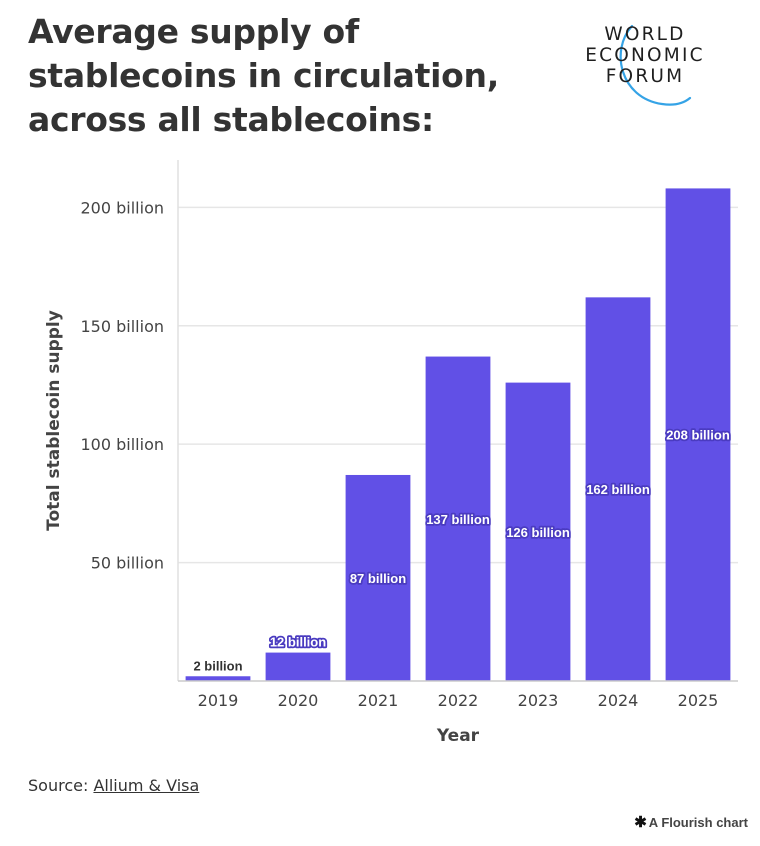 The width and height of the screenshot is (760, 846). What do you see at coordinates (298, 642) in the screenshot?
I see `data-label: 12 billion` at bounding box center [298, 642].